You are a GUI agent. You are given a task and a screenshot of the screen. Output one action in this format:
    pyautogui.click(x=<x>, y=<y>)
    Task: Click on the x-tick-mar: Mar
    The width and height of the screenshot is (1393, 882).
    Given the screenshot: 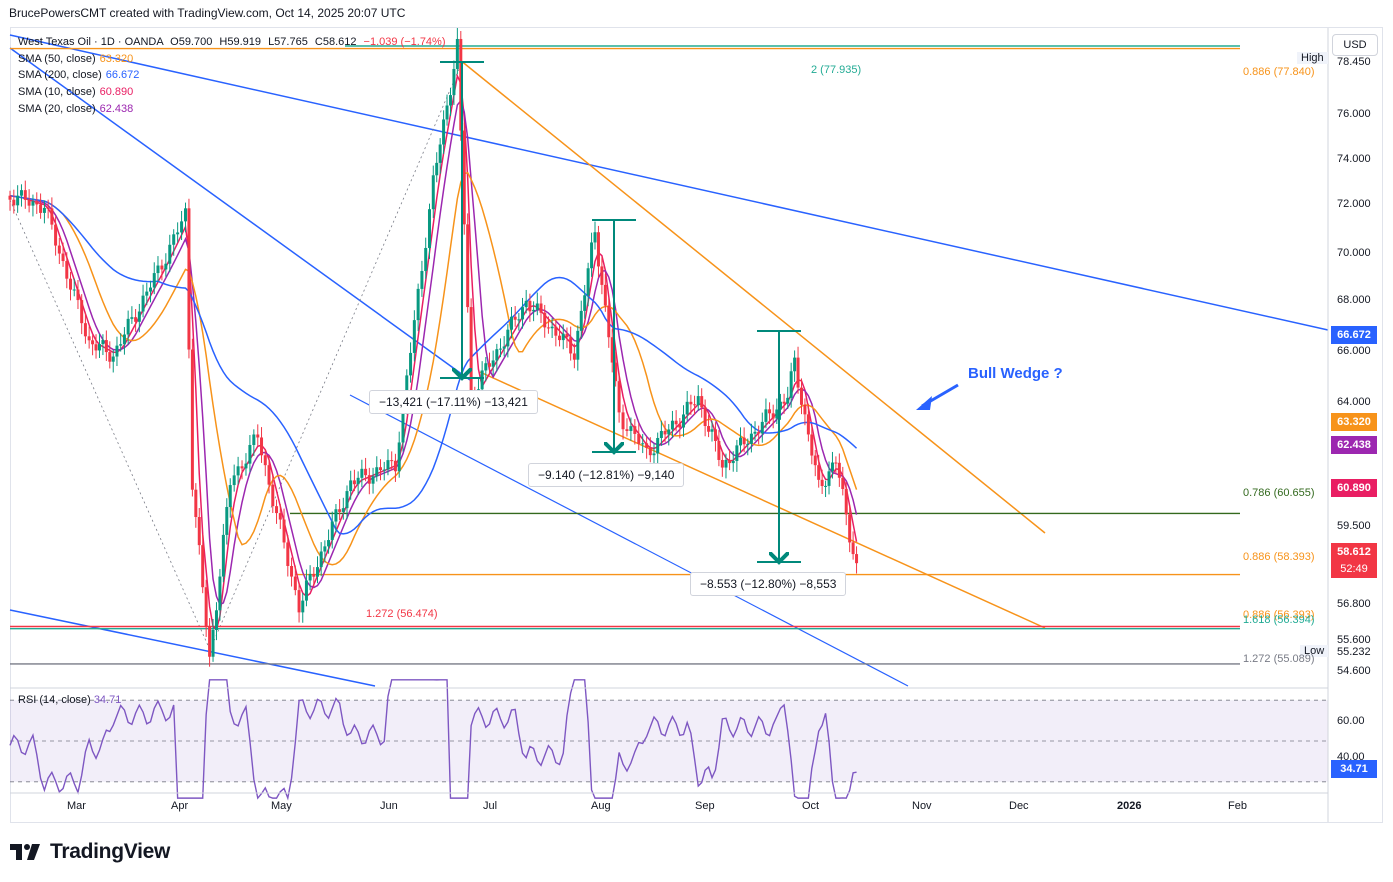 What is the action you would take?
    pyautogui.click(x=76, y=806)
    